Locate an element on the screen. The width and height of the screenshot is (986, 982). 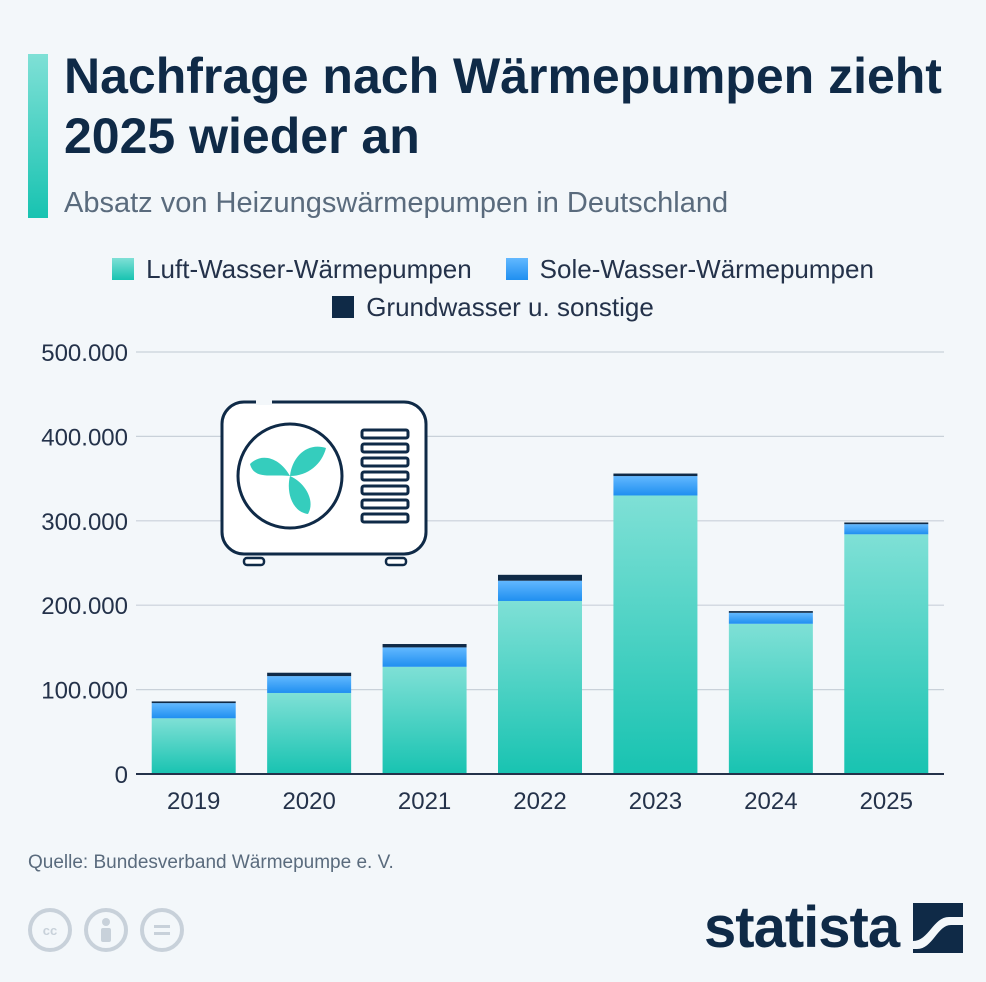
legend-item-sole: Sole-Wasser-Wärmepumpen is located at coordinates (689, 269).